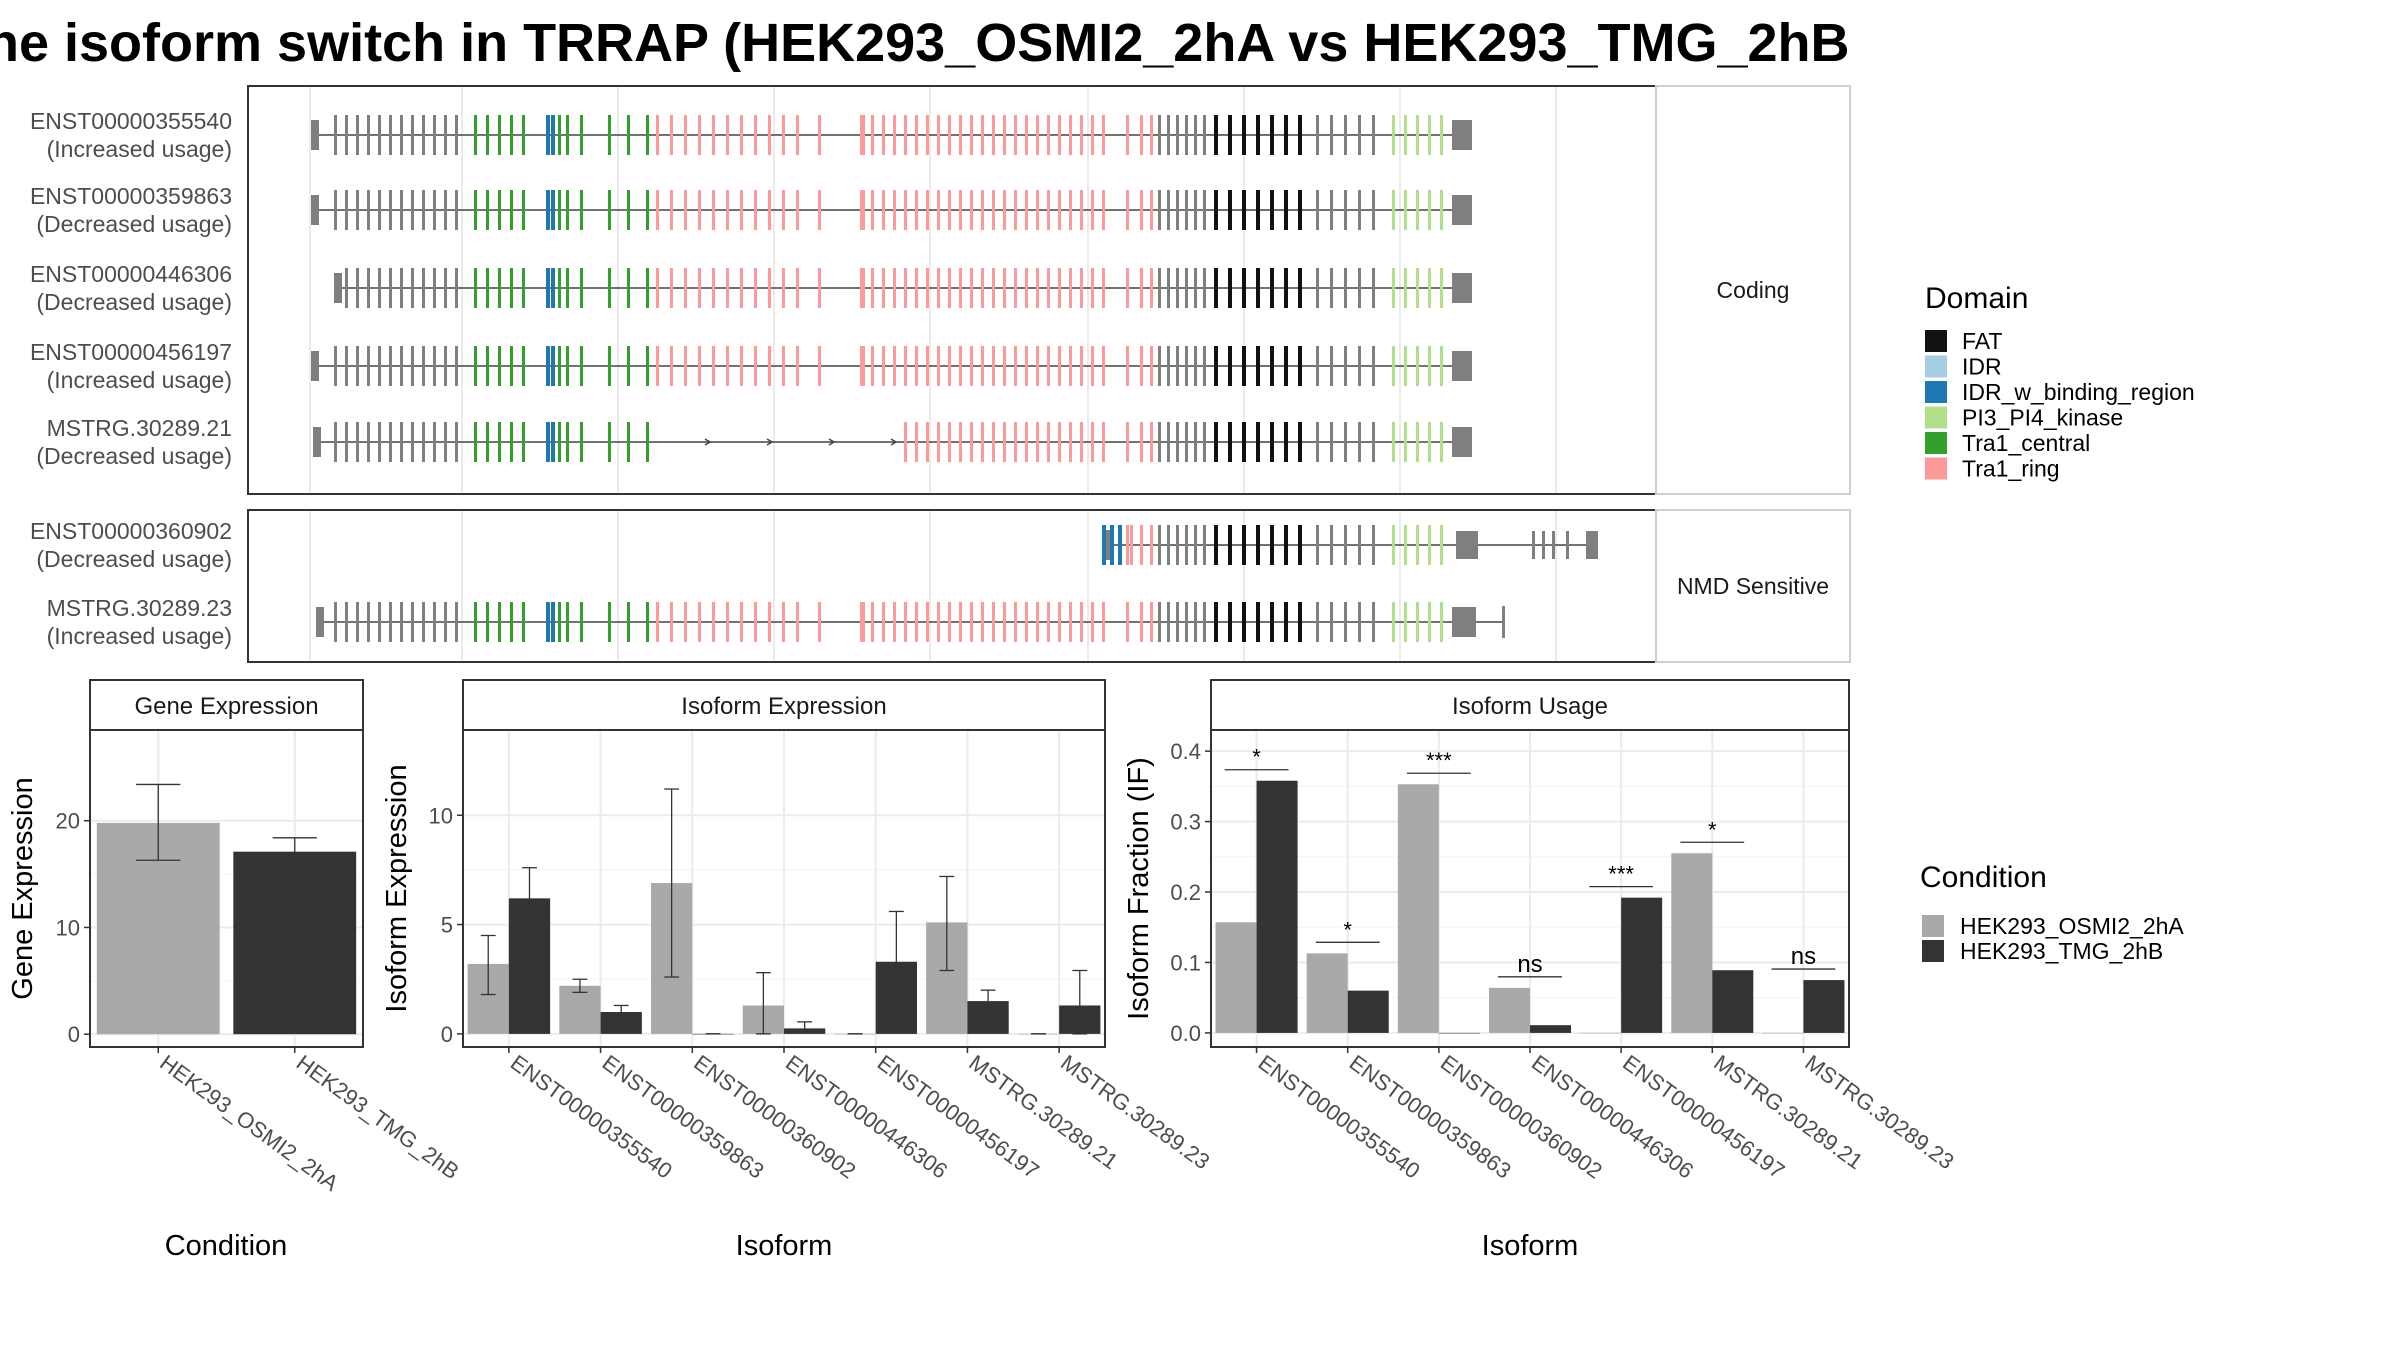 The height and width of the screenshot is (1355, 2400). I want to click on y-tick-label: 5, so click(447, 925).